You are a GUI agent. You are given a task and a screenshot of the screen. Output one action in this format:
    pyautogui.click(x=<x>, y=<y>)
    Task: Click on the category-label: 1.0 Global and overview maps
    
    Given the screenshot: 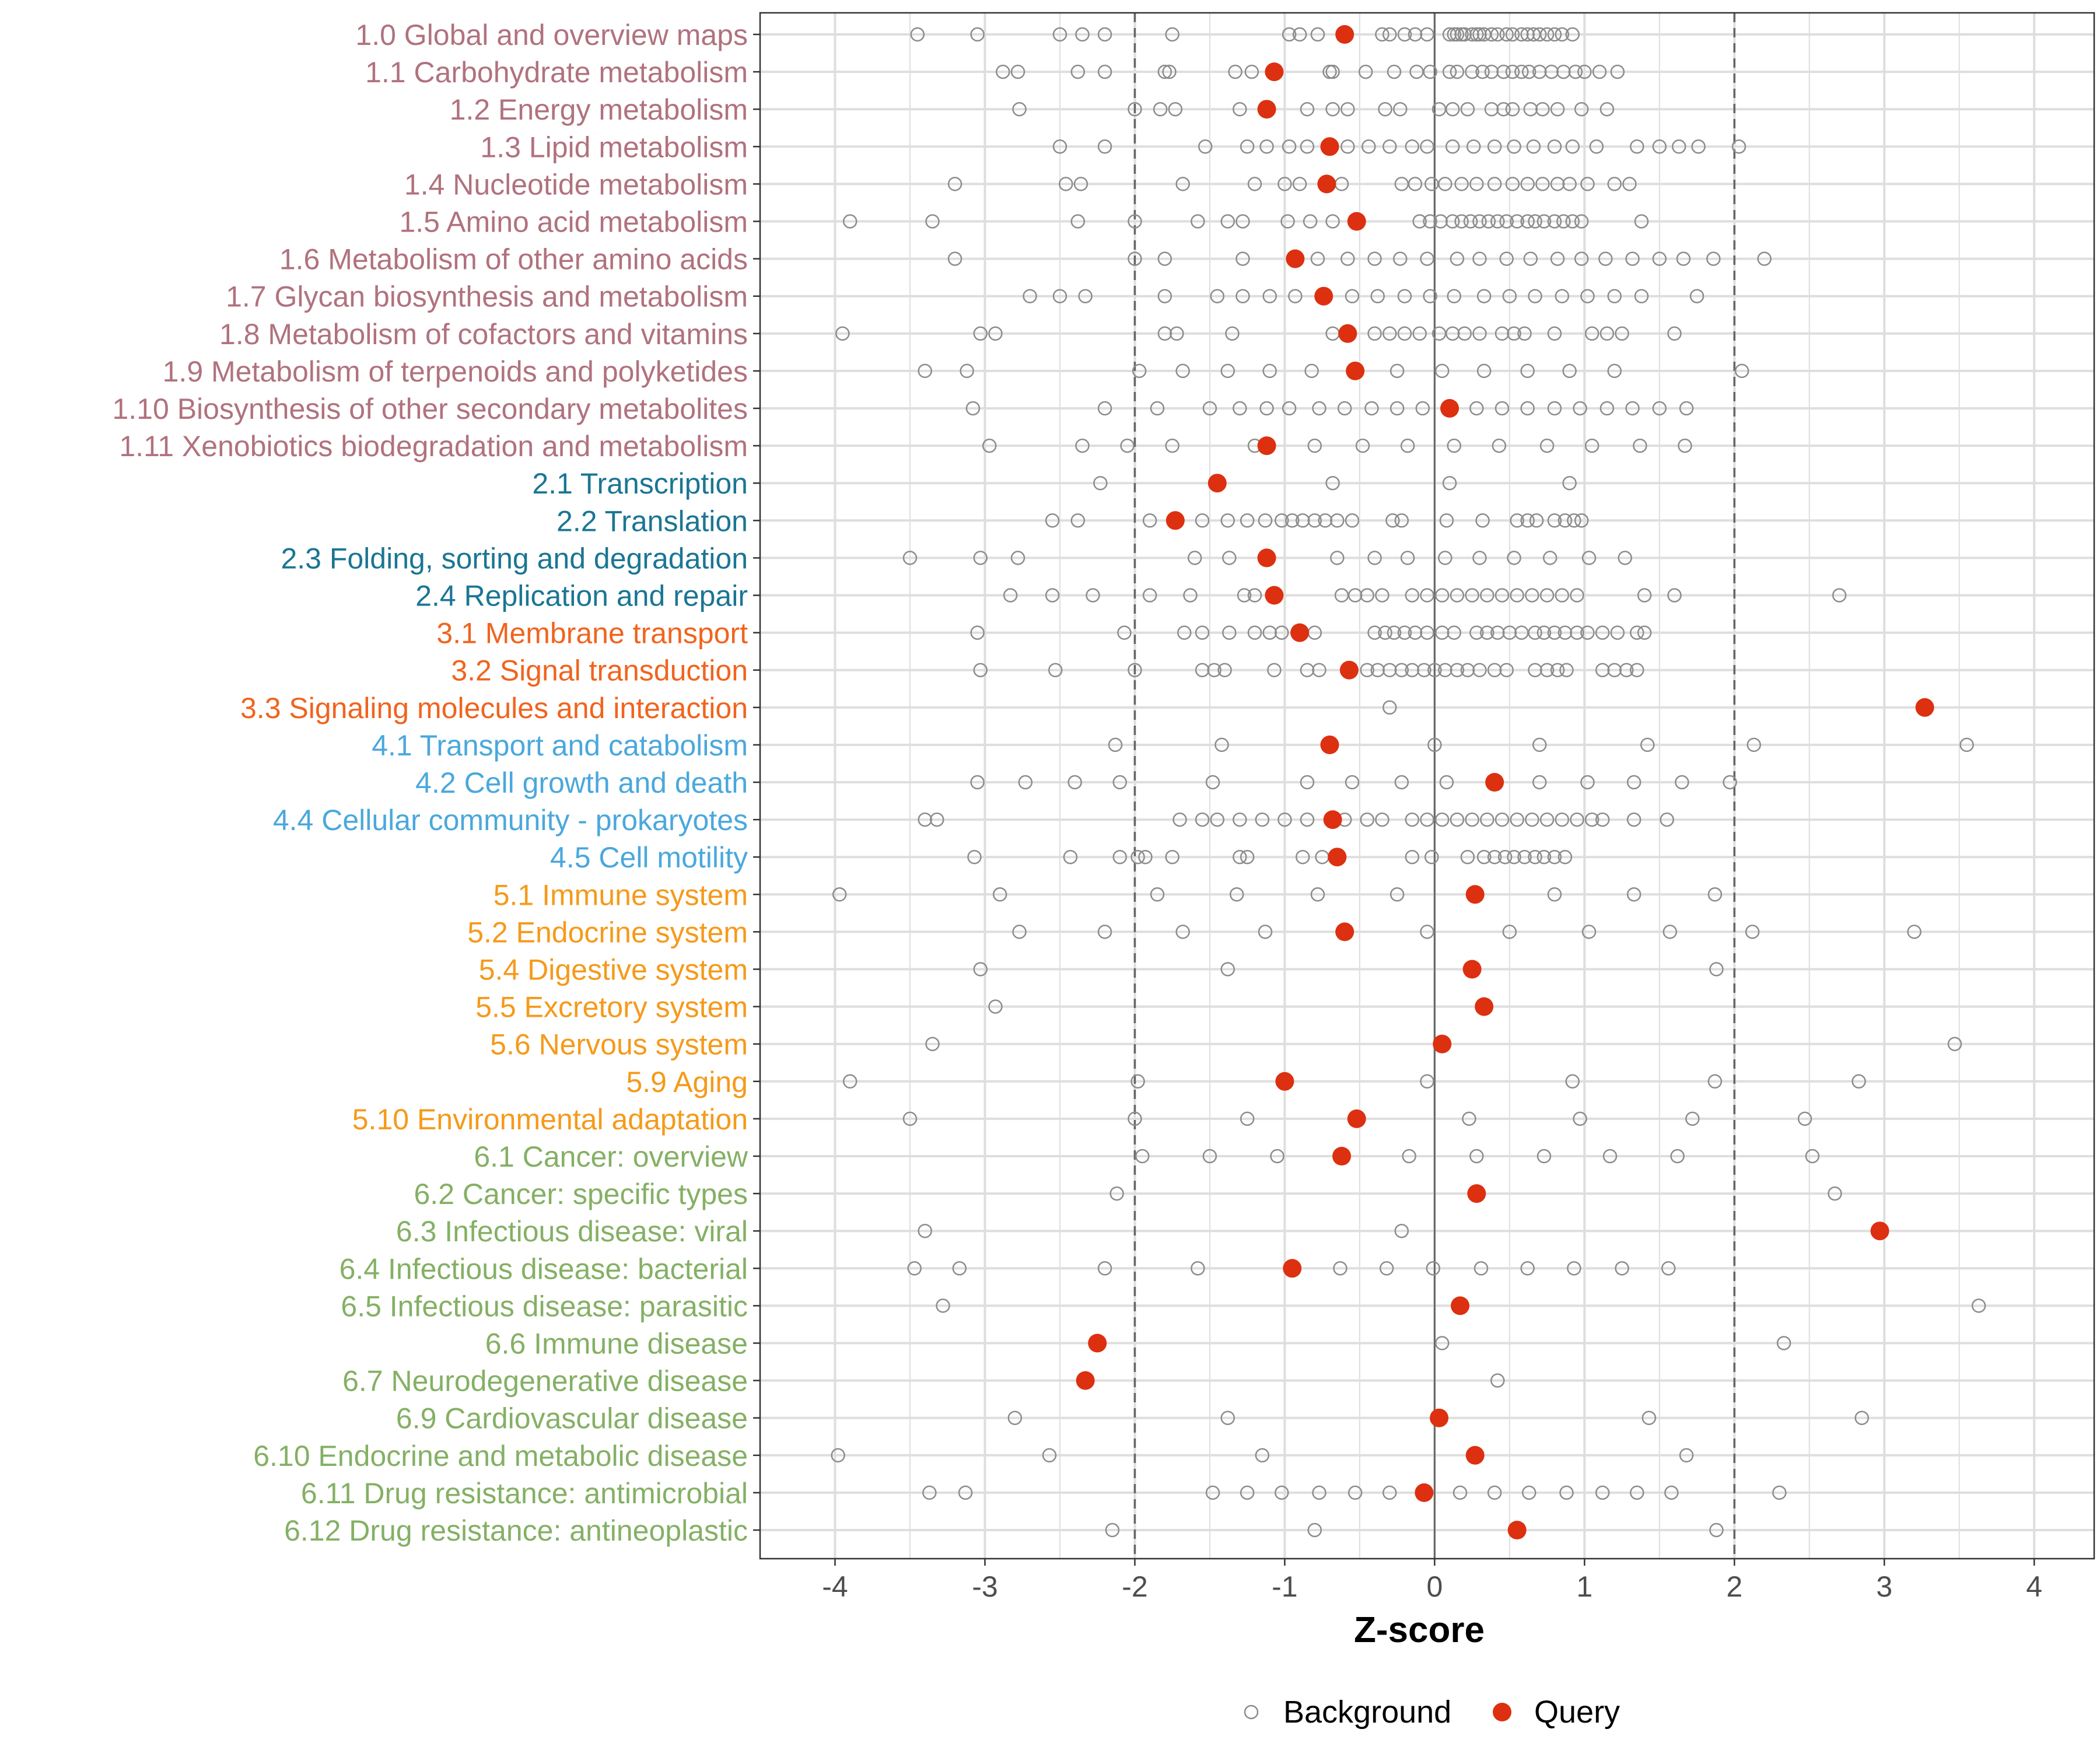 What is the action you would take?
    pyautogui.click(x=551, y=35)
    